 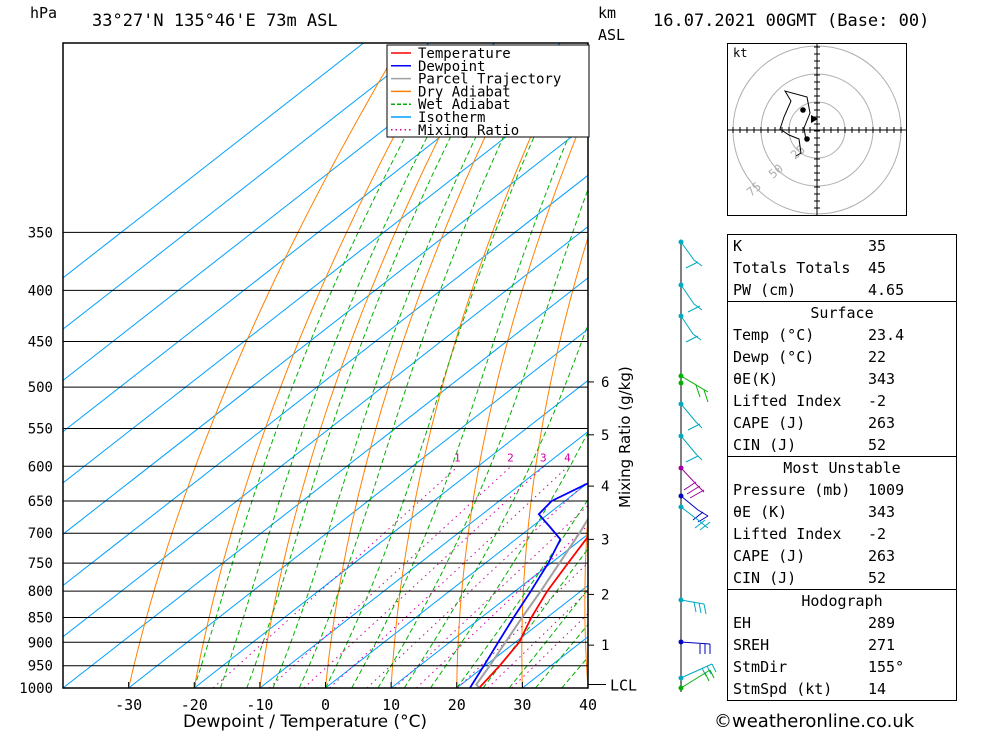 I want to click on hodograph: kt 25 50 75, so click(x=817, y=129).